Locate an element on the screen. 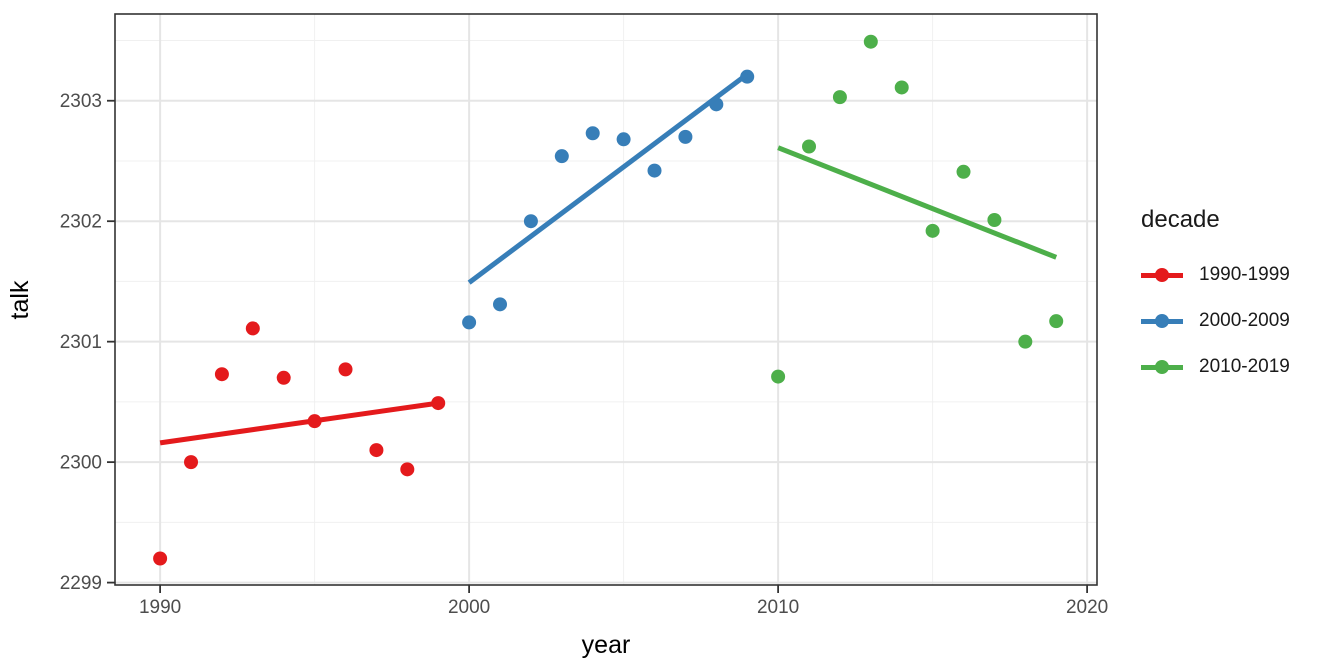  x-tick-label: 2000 is located at coordinates (469, 607).